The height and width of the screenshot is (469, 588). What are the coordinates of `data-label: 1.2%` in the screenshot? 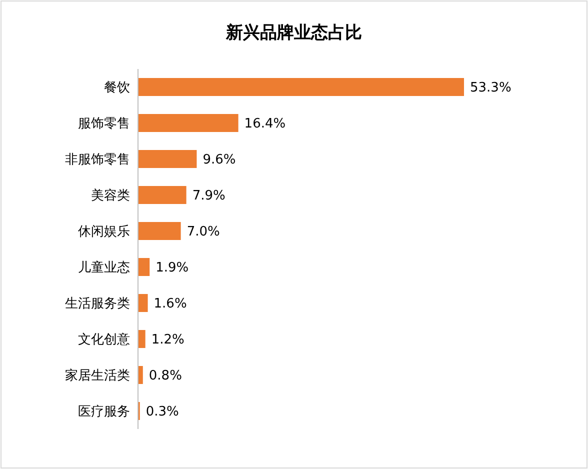 It's located at (167, 340).